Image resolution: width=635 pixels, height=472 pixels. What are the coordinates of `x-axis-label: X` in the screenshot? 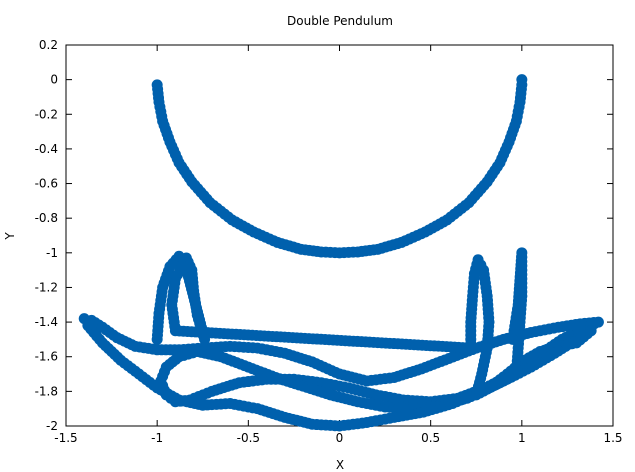 It's located at (340, 465).